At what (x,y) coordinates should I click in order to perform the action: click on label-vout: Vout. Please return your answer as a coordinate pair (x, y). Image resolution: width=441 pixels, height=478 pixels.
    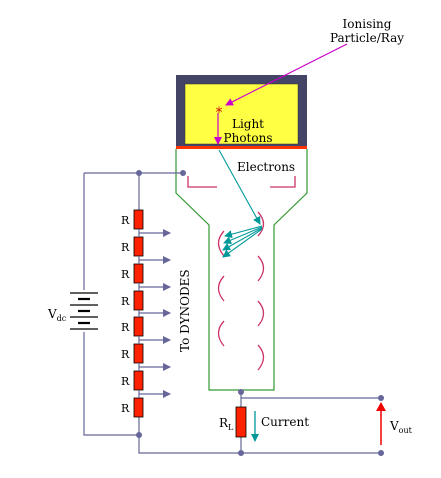
    Looking at the image, I should click on (401, 427).